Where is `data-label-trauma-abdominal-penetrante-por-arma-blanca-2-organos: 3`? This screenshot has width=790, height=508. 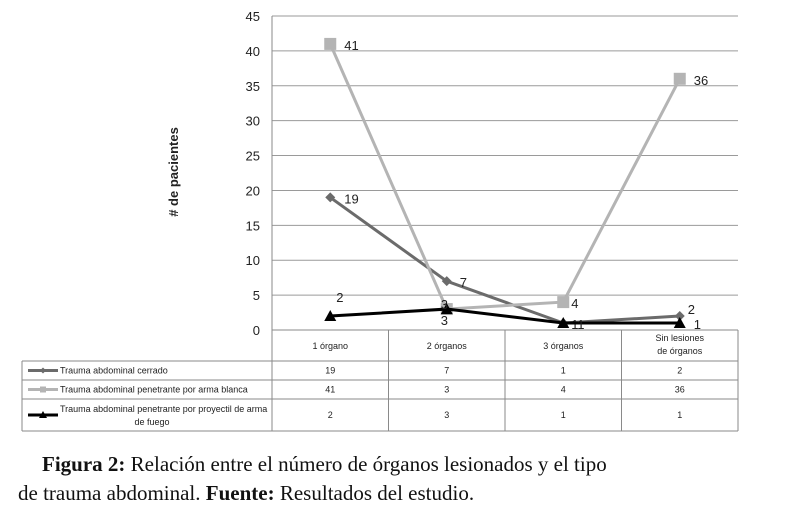 data-label-trauma-abdominal-penetrante-por-arma-blanca-2-organos: 3 is located at coordinates (444, 320).